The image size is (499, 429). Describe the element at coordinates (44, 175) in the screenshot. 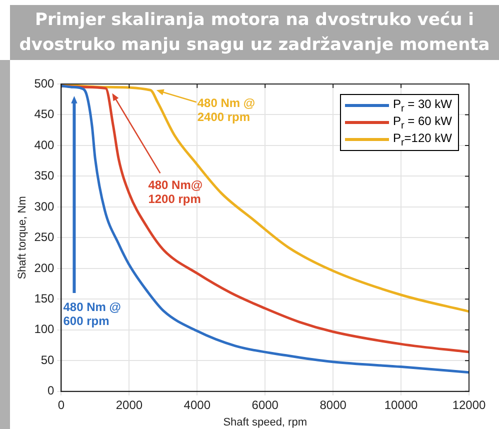

I see `y-tick-label: 350` at that location.